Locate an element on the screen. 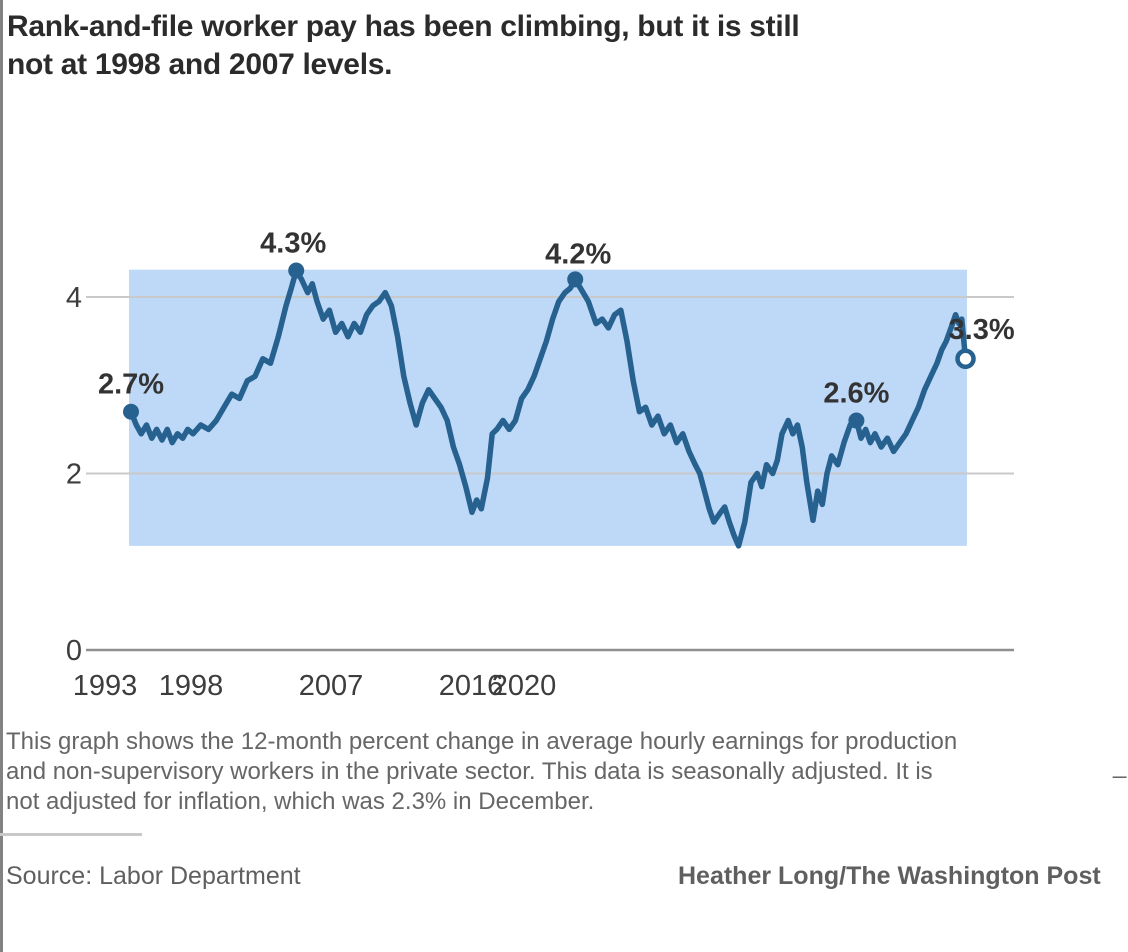  y-tick-label: 0 is located at coordinates (74, 651).